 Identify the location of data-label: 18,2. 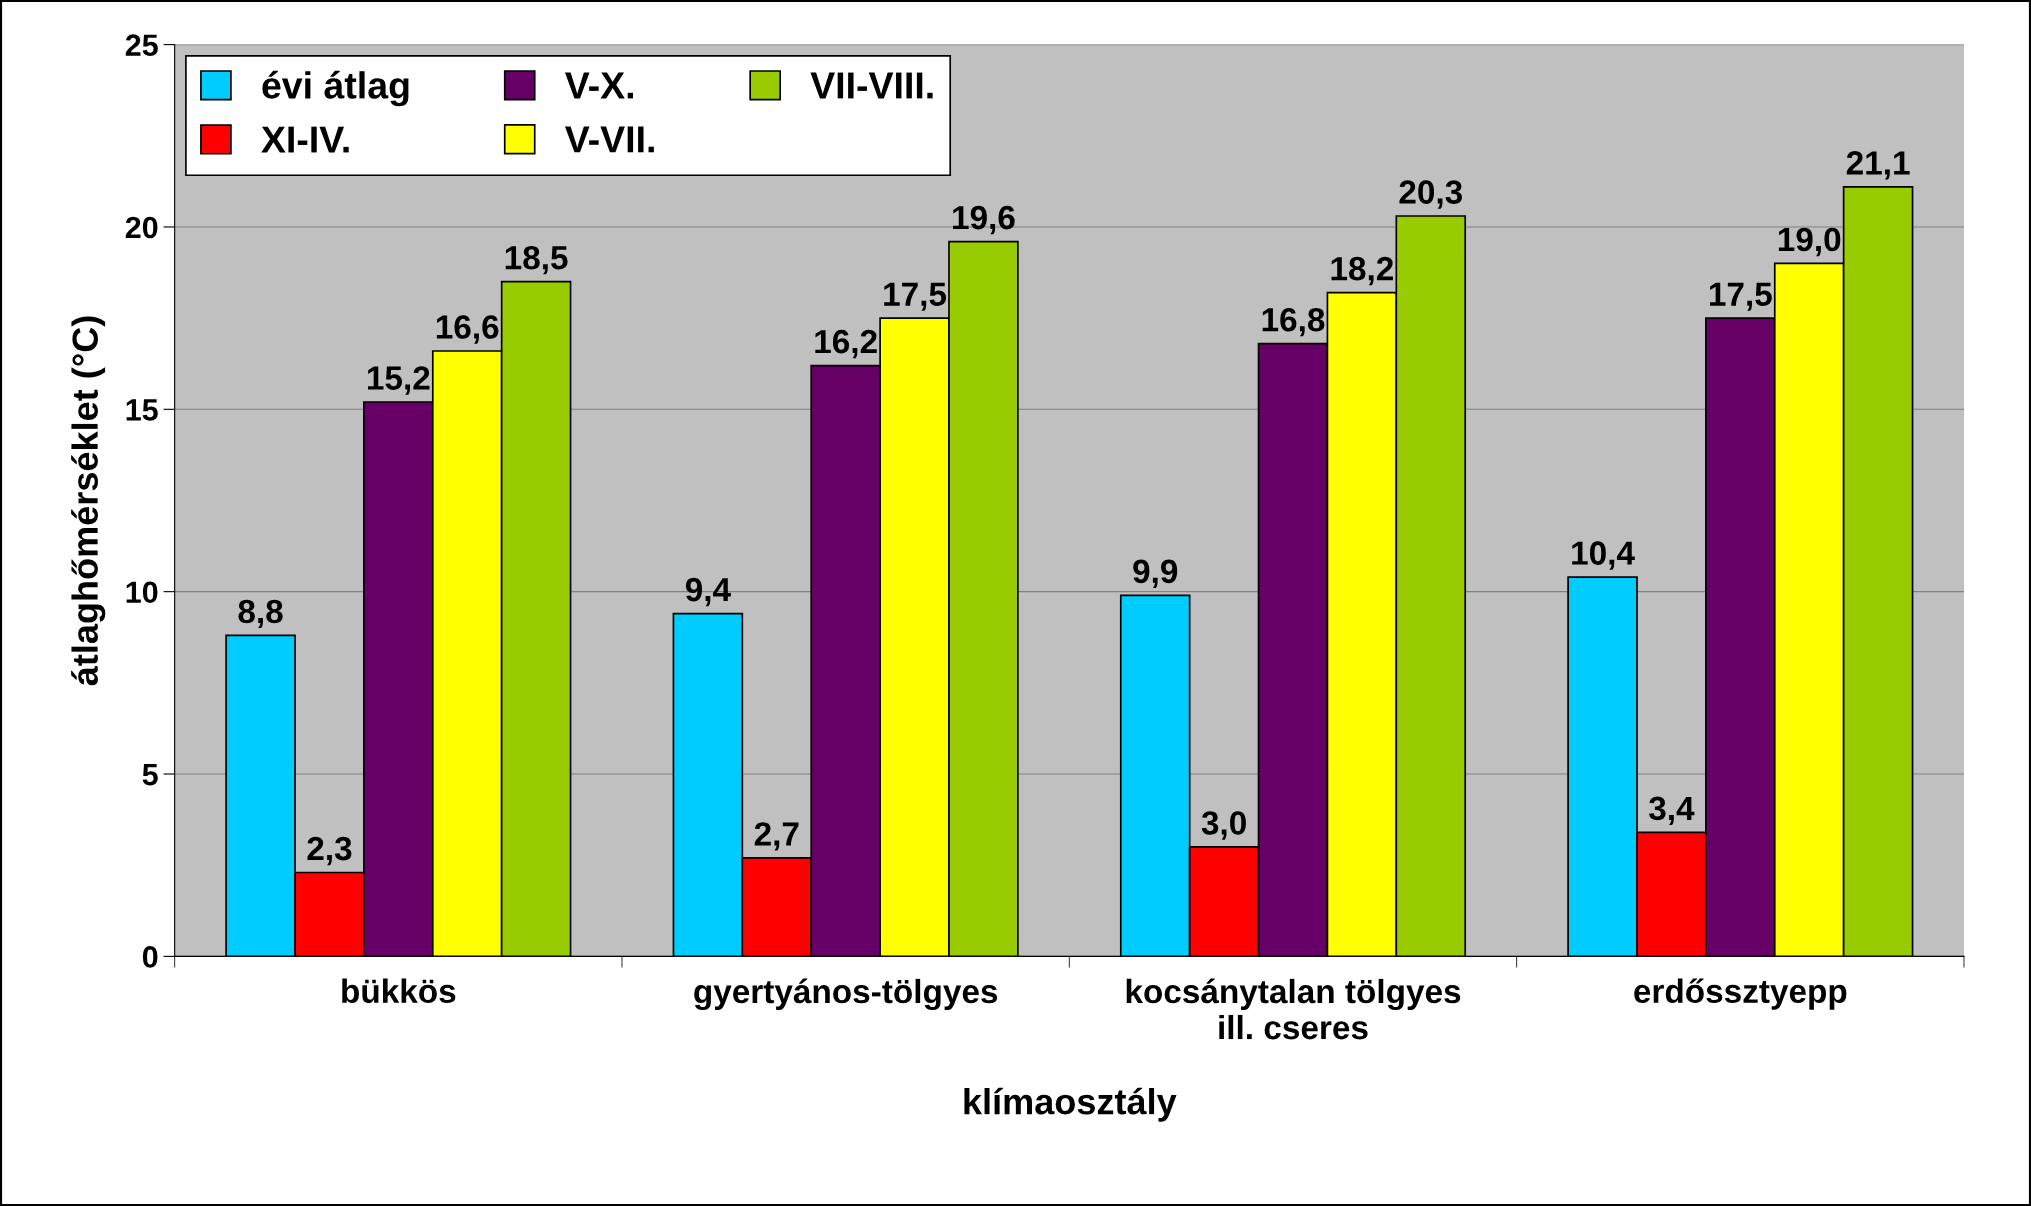
(1362, 271).